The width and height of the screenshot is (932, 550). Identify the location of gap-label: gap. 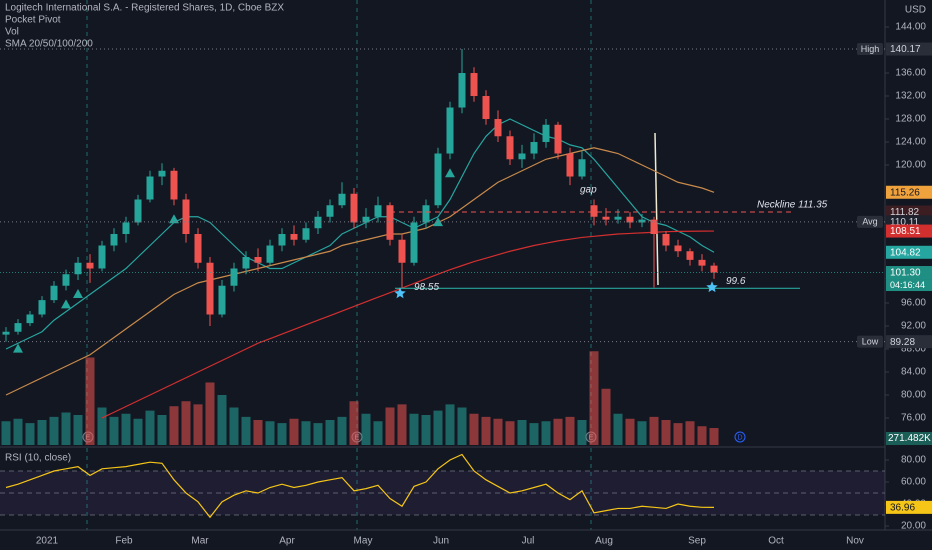
(588, 190).